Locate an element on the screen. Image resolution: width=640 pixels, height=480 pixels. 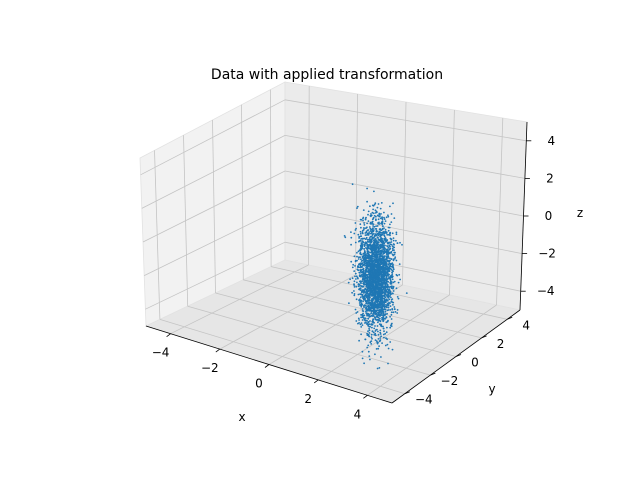
x-tick-label: 2 is located at coordinates (308, 399).